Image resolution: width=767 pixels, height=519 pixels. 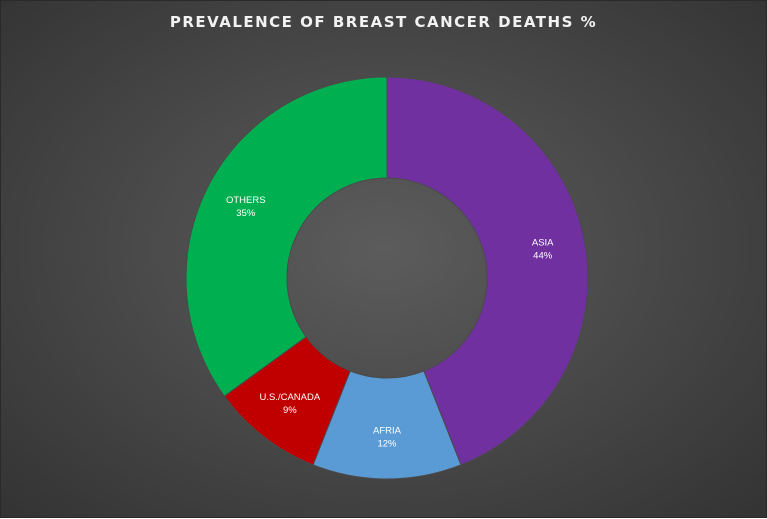 What do you see at coordinates (246, 213) in the screenshot?
I see `slice-value-label: 35%` at bounding box center [246, 213].